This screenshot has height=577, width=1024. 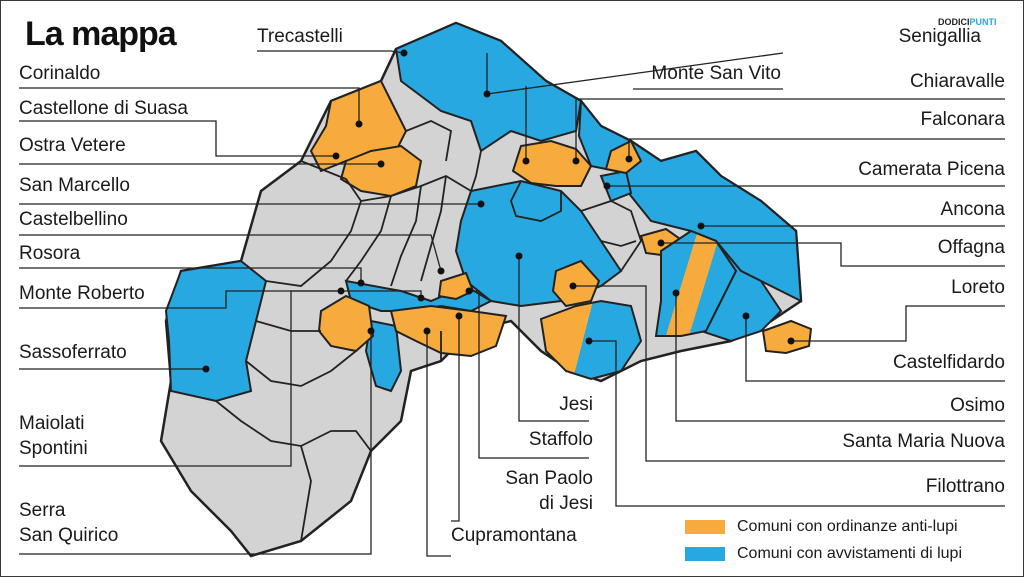 What do you see at coordinates (939, 36) in the screenshot?
I see `label-senigallia: Senigallia` at bounding box center [939, 36].